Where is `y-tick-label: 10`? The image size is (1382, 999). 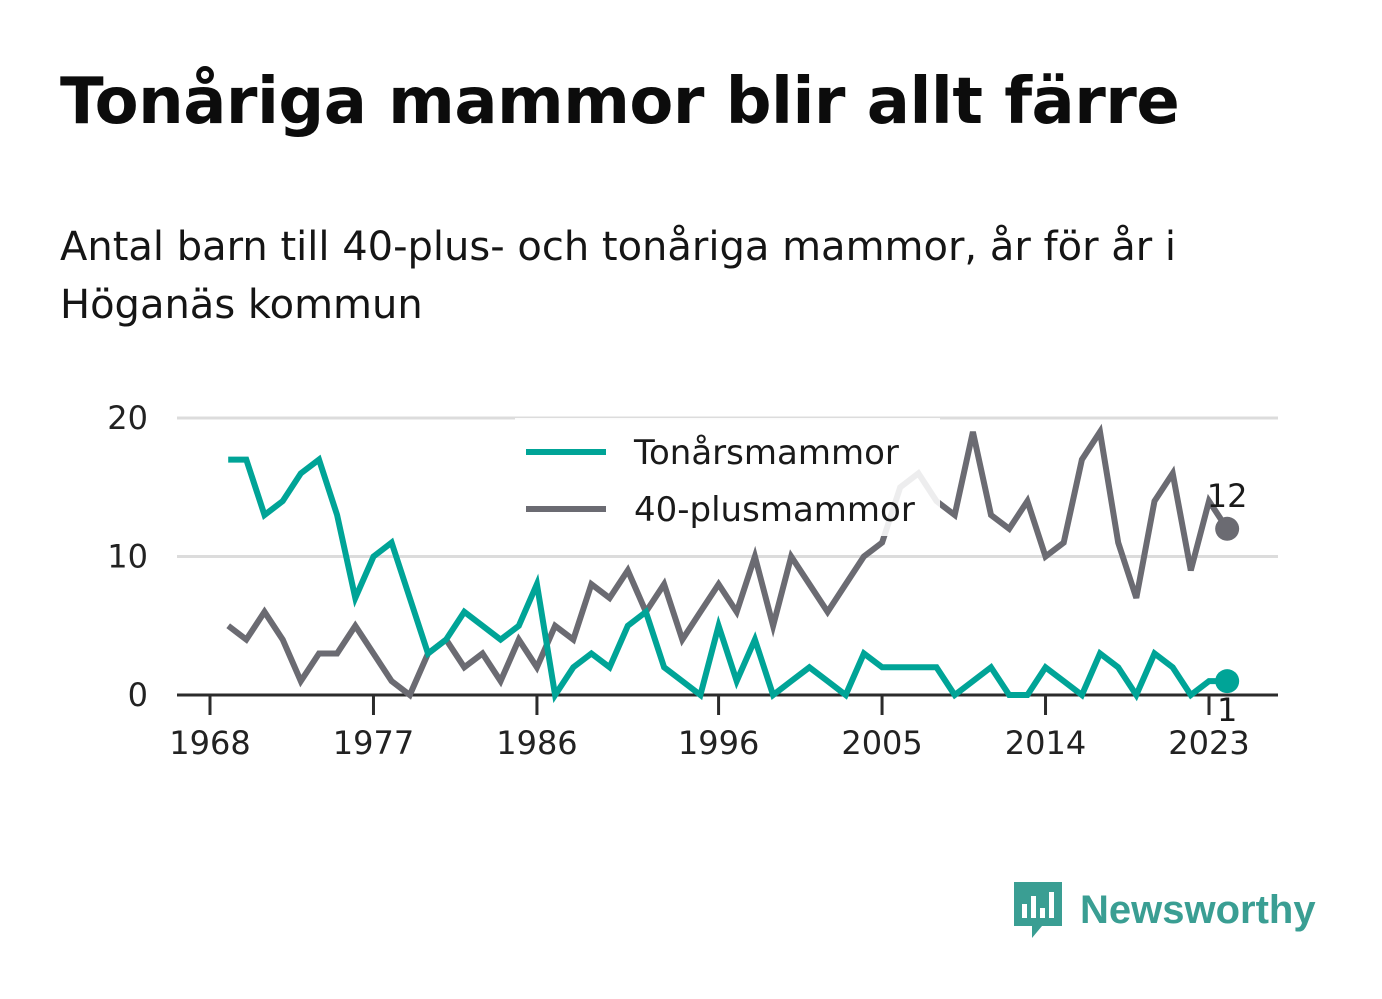 y-tick-label: 10 is located at coordinates (127, 557).